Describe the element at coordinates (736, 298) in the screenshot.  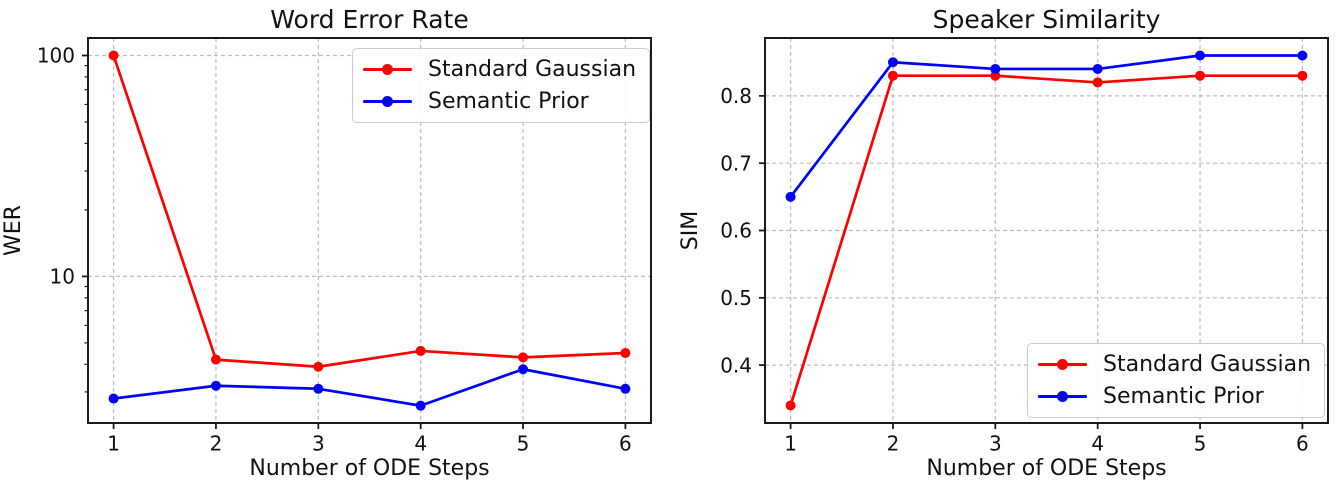
I see `y-tick-label: 0.5` at that location.